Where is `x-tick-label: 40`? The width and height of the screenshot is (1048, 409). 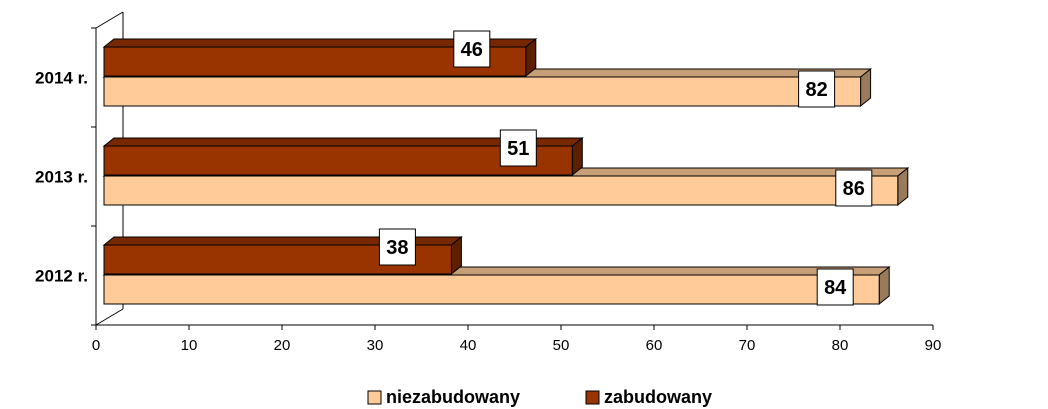 x-tick-label: 40 is located at coordinates (468, 345).